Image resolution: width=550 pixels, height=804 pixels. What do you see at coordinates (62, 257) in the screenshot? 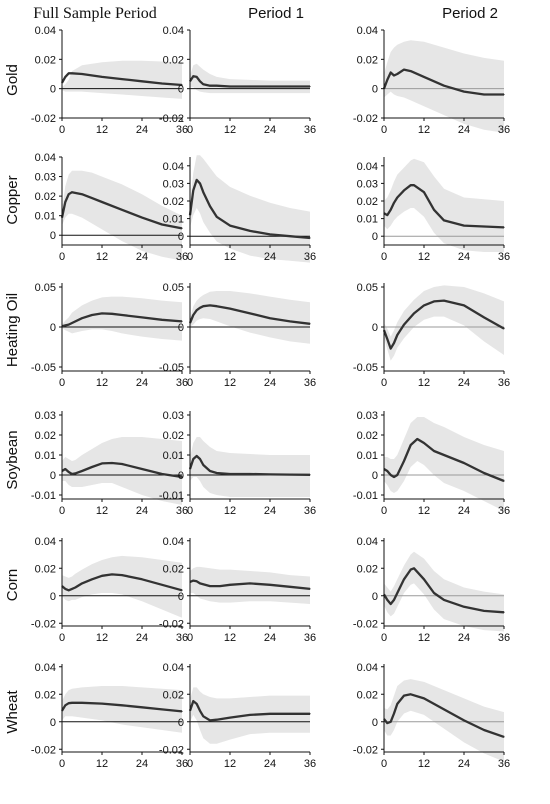
I see `x-tick-label-copper-full-sample-period-0: 0` at bounding box center [62, 257].